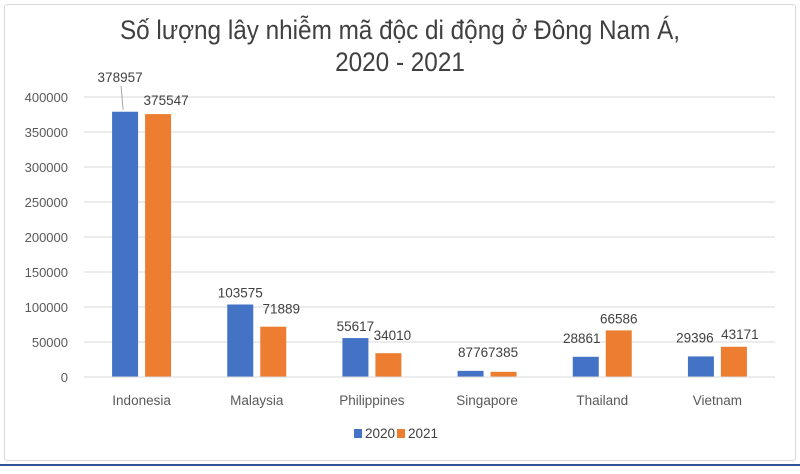 The height and width of the screenshot is (474, 800). What do you see at coordinates (401, 433) in the screenshot?
I see `legend-swatch-2021` at bounding box center [401, 433].